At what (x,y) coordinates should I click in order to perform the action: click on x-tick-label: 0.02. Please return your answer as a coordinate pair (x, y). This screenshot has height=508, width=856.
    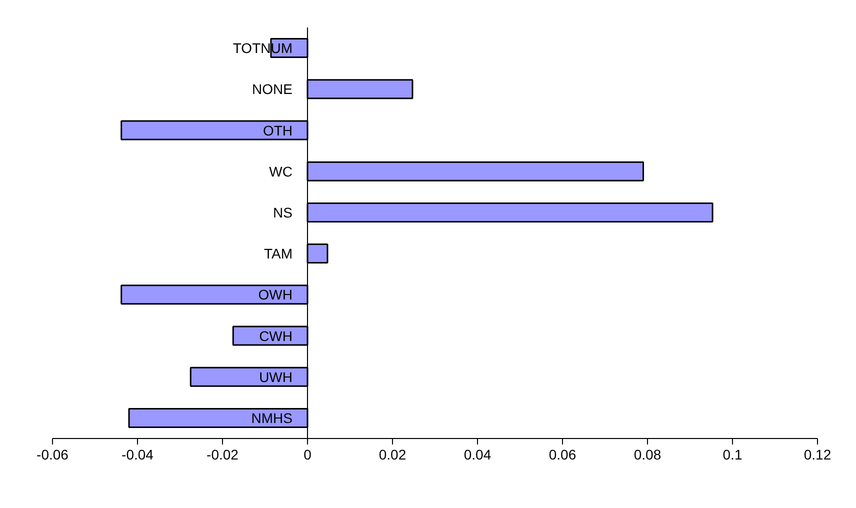
    Looking at the image, I should click on (392, 454).